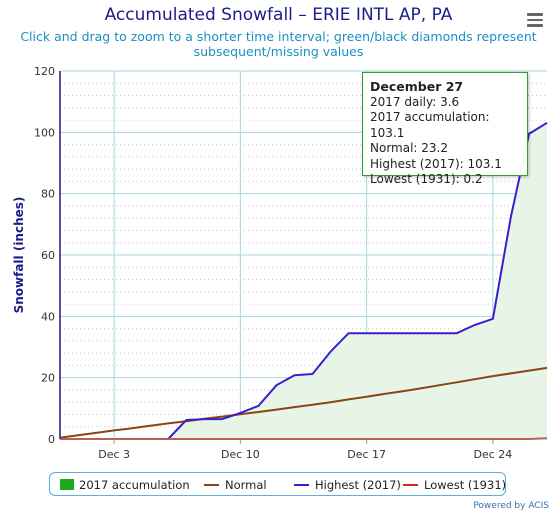 This screenshot has width=557, height=514. Describe the element at coordinates (410, 485) in the screenshot. I see `legend-swatch-lowest-1931` at that location.